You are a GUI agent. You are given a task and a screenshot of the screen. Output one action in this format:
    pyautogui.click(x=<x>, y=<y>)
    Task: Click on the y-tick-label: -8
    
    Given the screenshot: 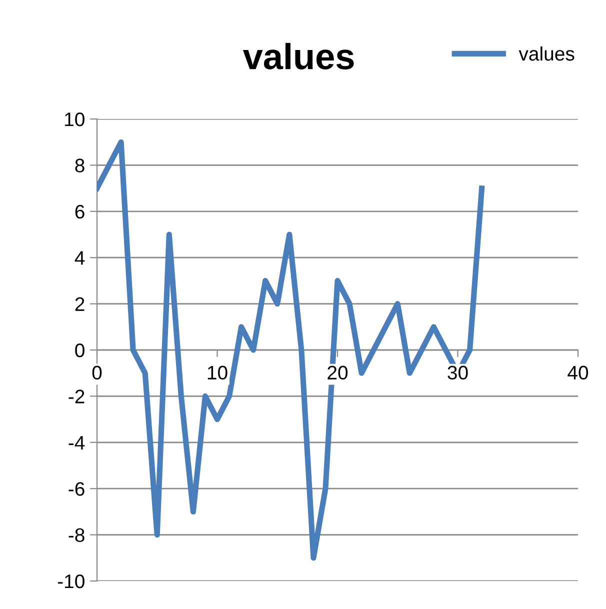 What is the action you would take?
    pyautogui.click(x=76, y=535)
    